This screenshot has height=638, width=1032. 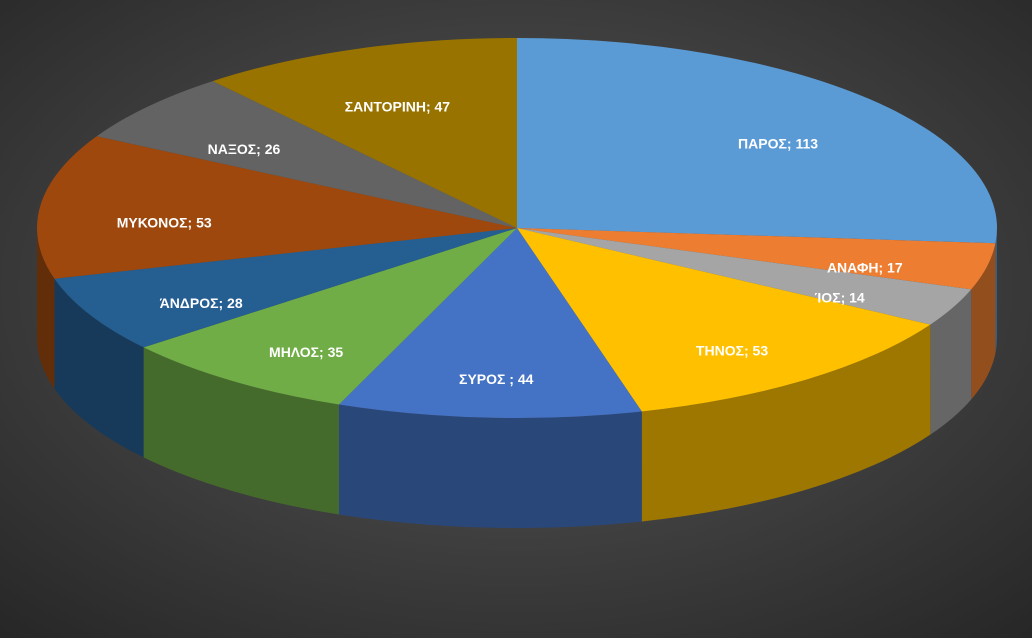 What do you see at coordinates (732, 351) in the screenshot?
I see `data-label: ΤΗΝΟΣ; 53` at bounding box center [732, 351].